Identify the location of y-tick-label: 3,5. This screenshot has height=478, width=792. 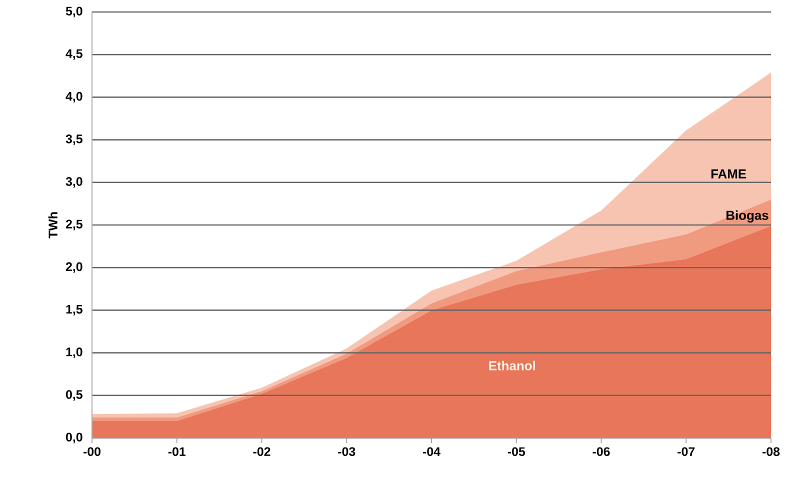
(74, 140).